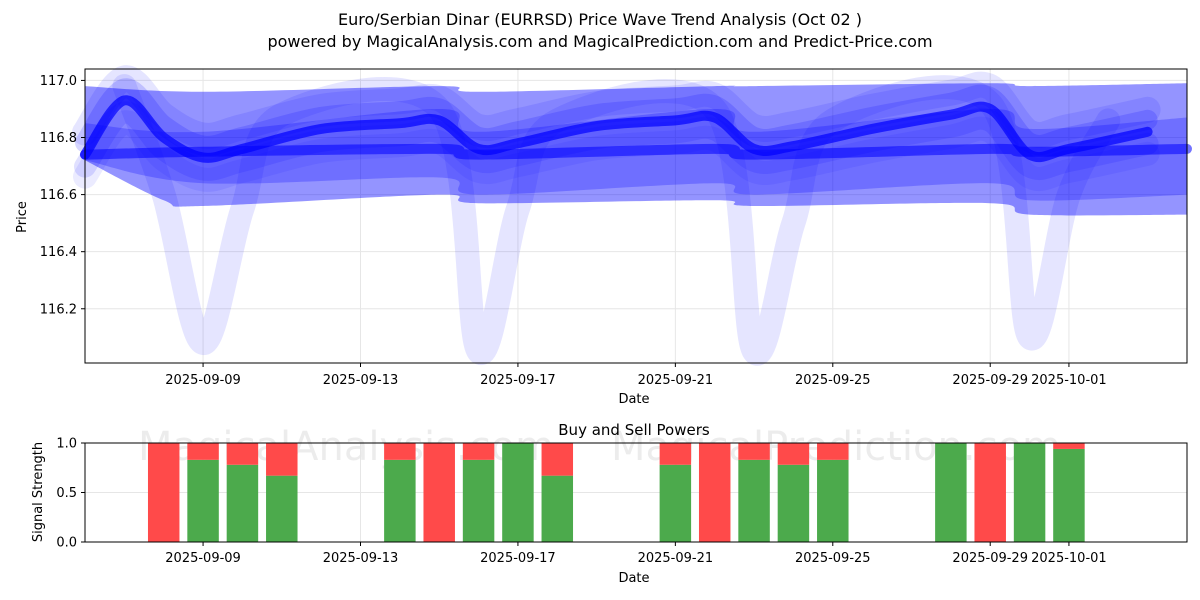  I want to click on price-x-tick-label: 2025-09-17, so click(518, 380).